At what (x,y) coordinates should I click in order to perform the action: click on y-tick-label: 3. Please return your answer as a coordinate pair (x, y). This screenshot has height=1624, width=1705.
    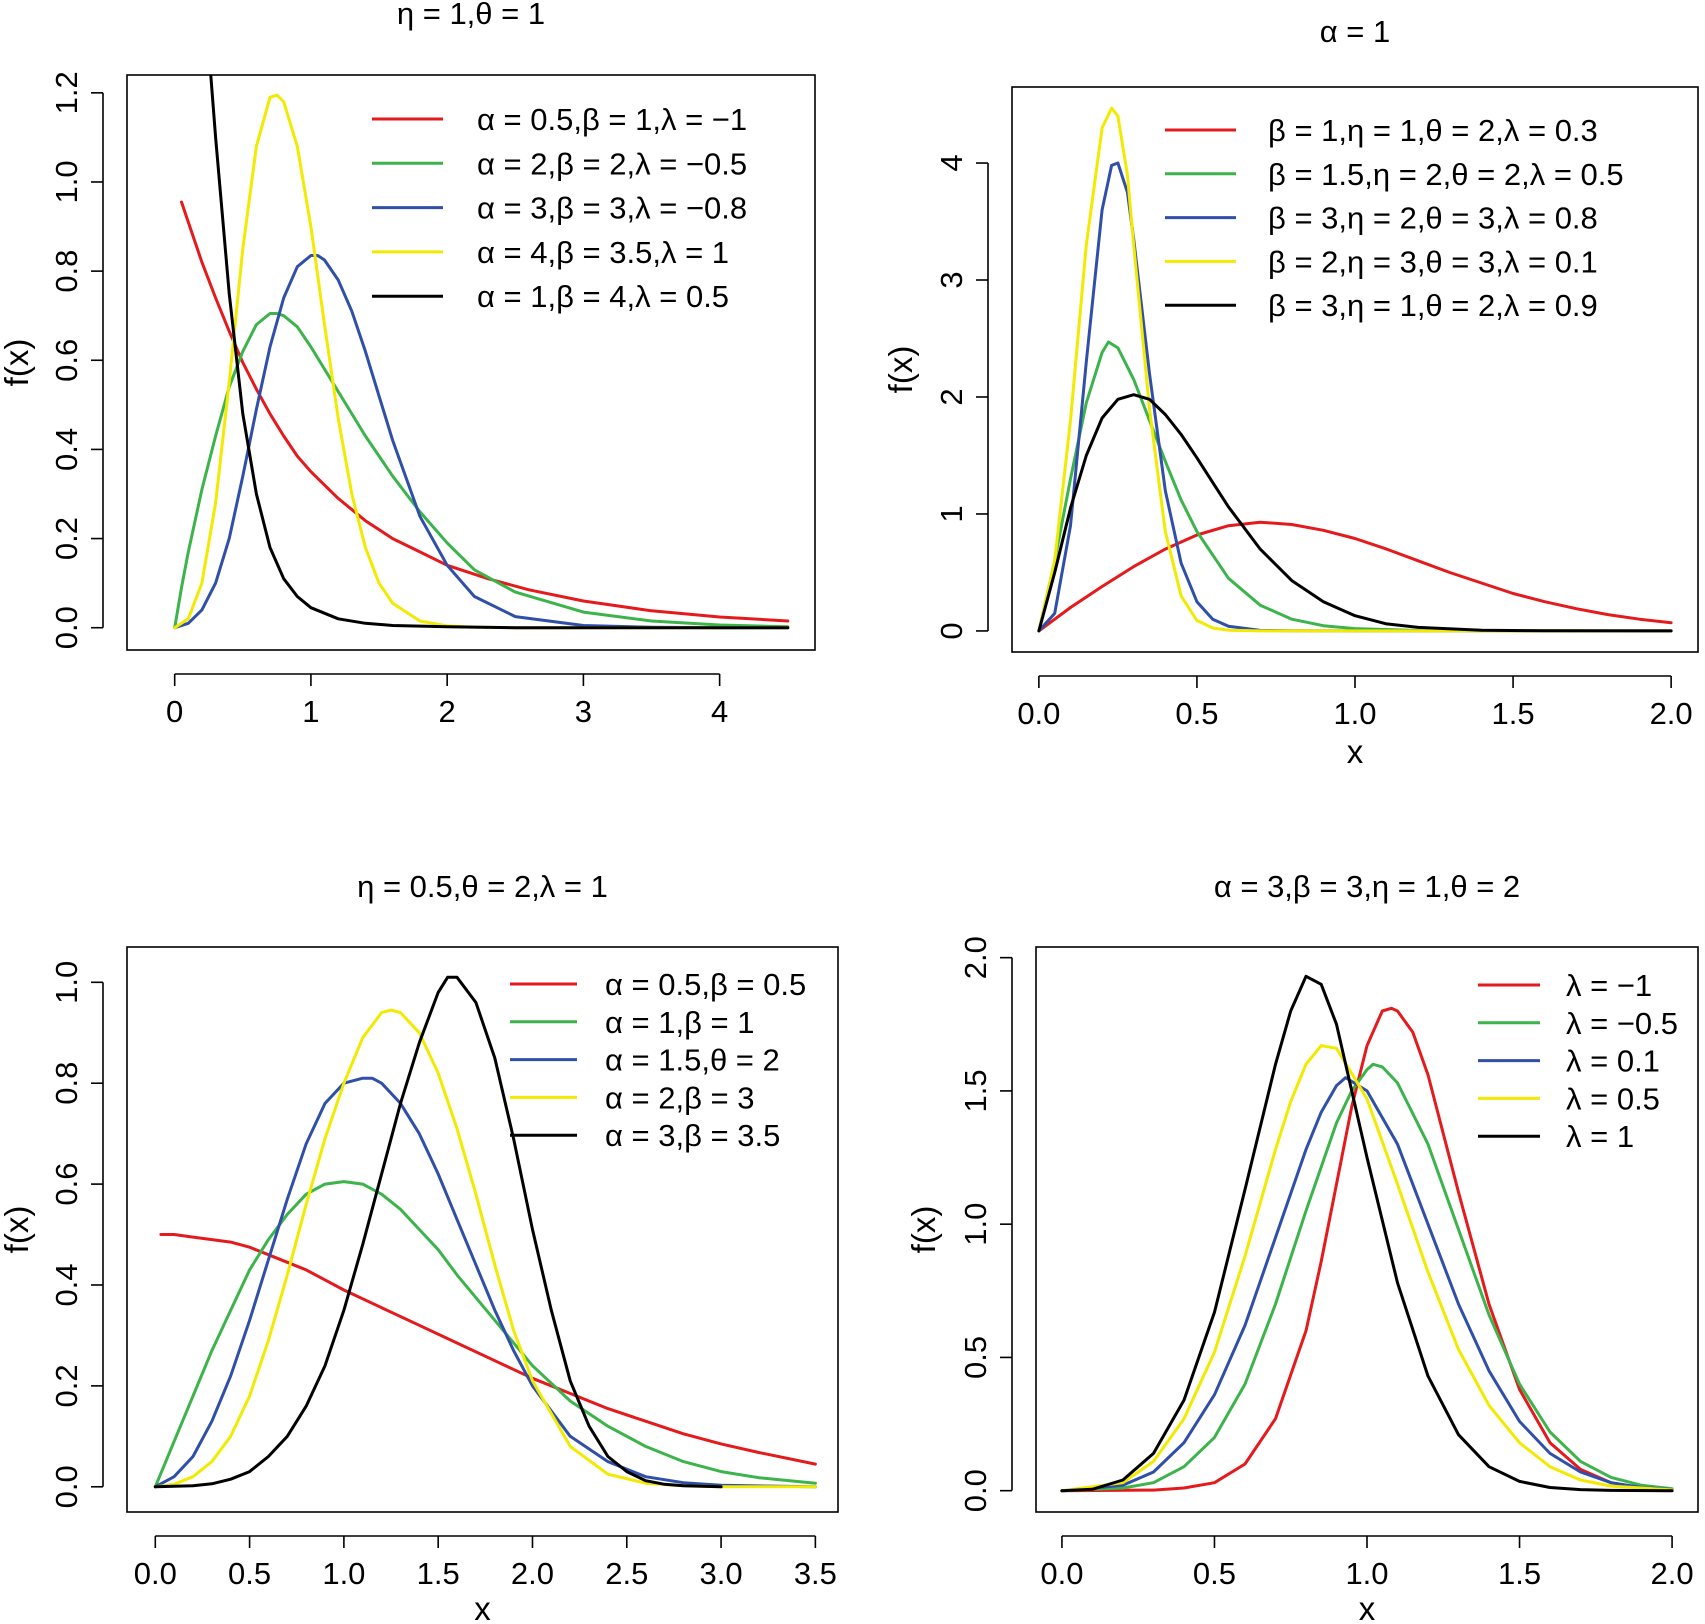
    Looking at the image, I should click on (951, 279).